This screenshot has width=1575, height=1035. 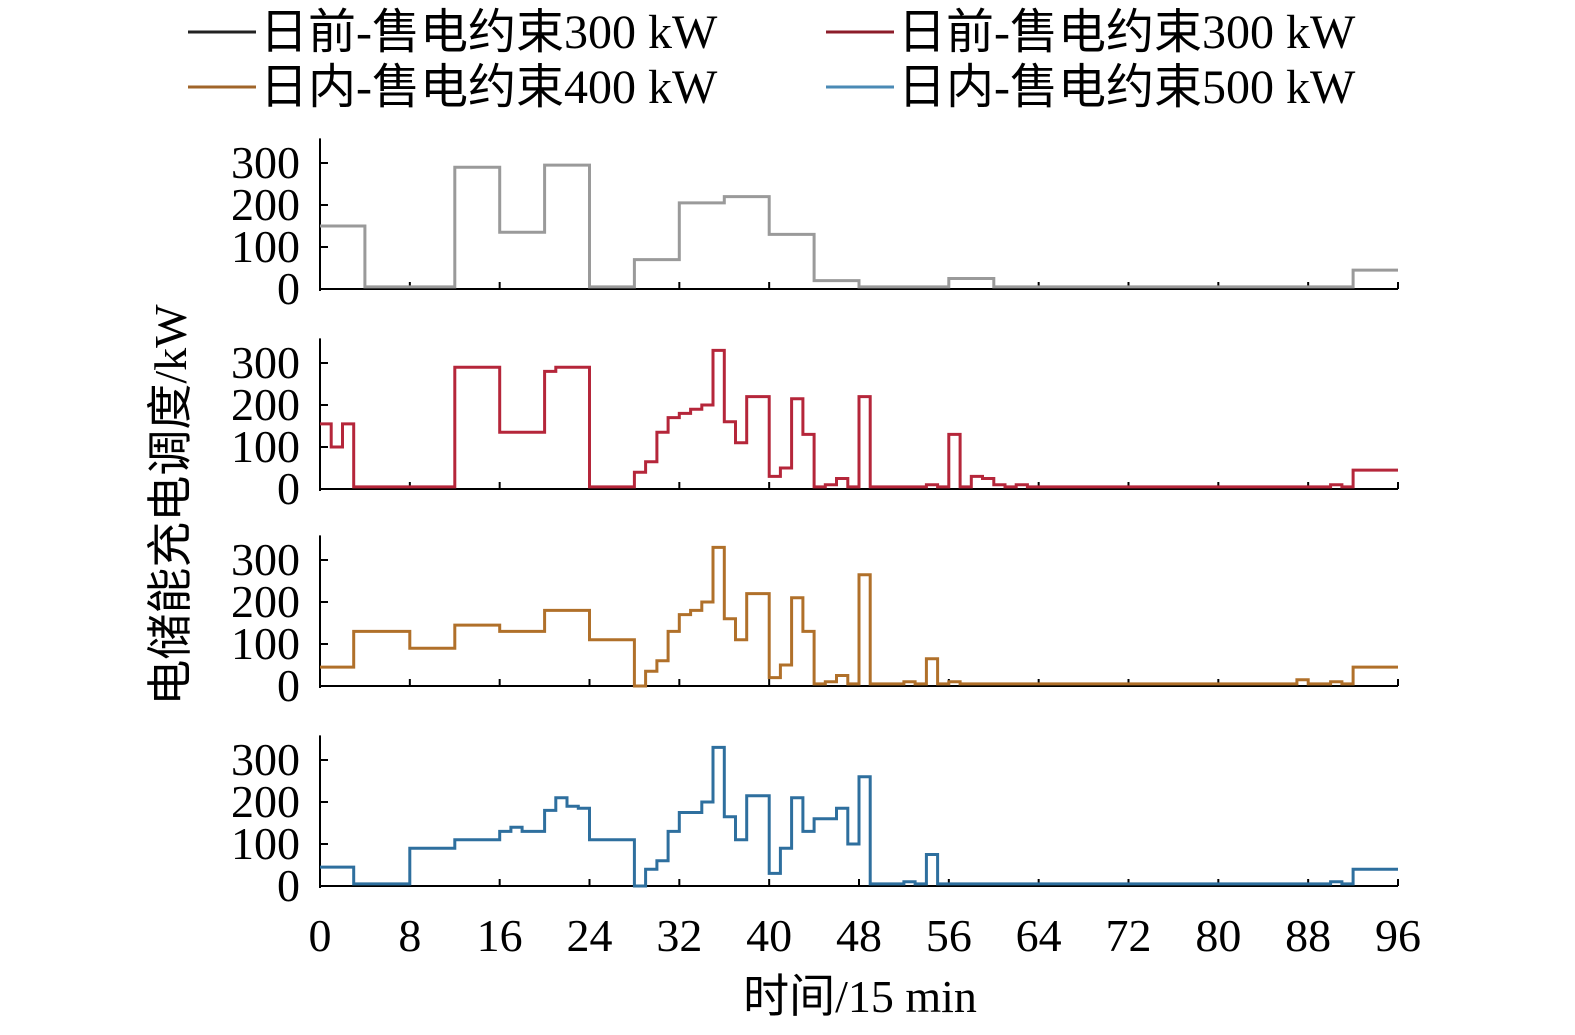 What do you see at coordinates (1218, 935) in the screenshot?
I see `x-tick-label: 80` at bounding box center [1218, 935].